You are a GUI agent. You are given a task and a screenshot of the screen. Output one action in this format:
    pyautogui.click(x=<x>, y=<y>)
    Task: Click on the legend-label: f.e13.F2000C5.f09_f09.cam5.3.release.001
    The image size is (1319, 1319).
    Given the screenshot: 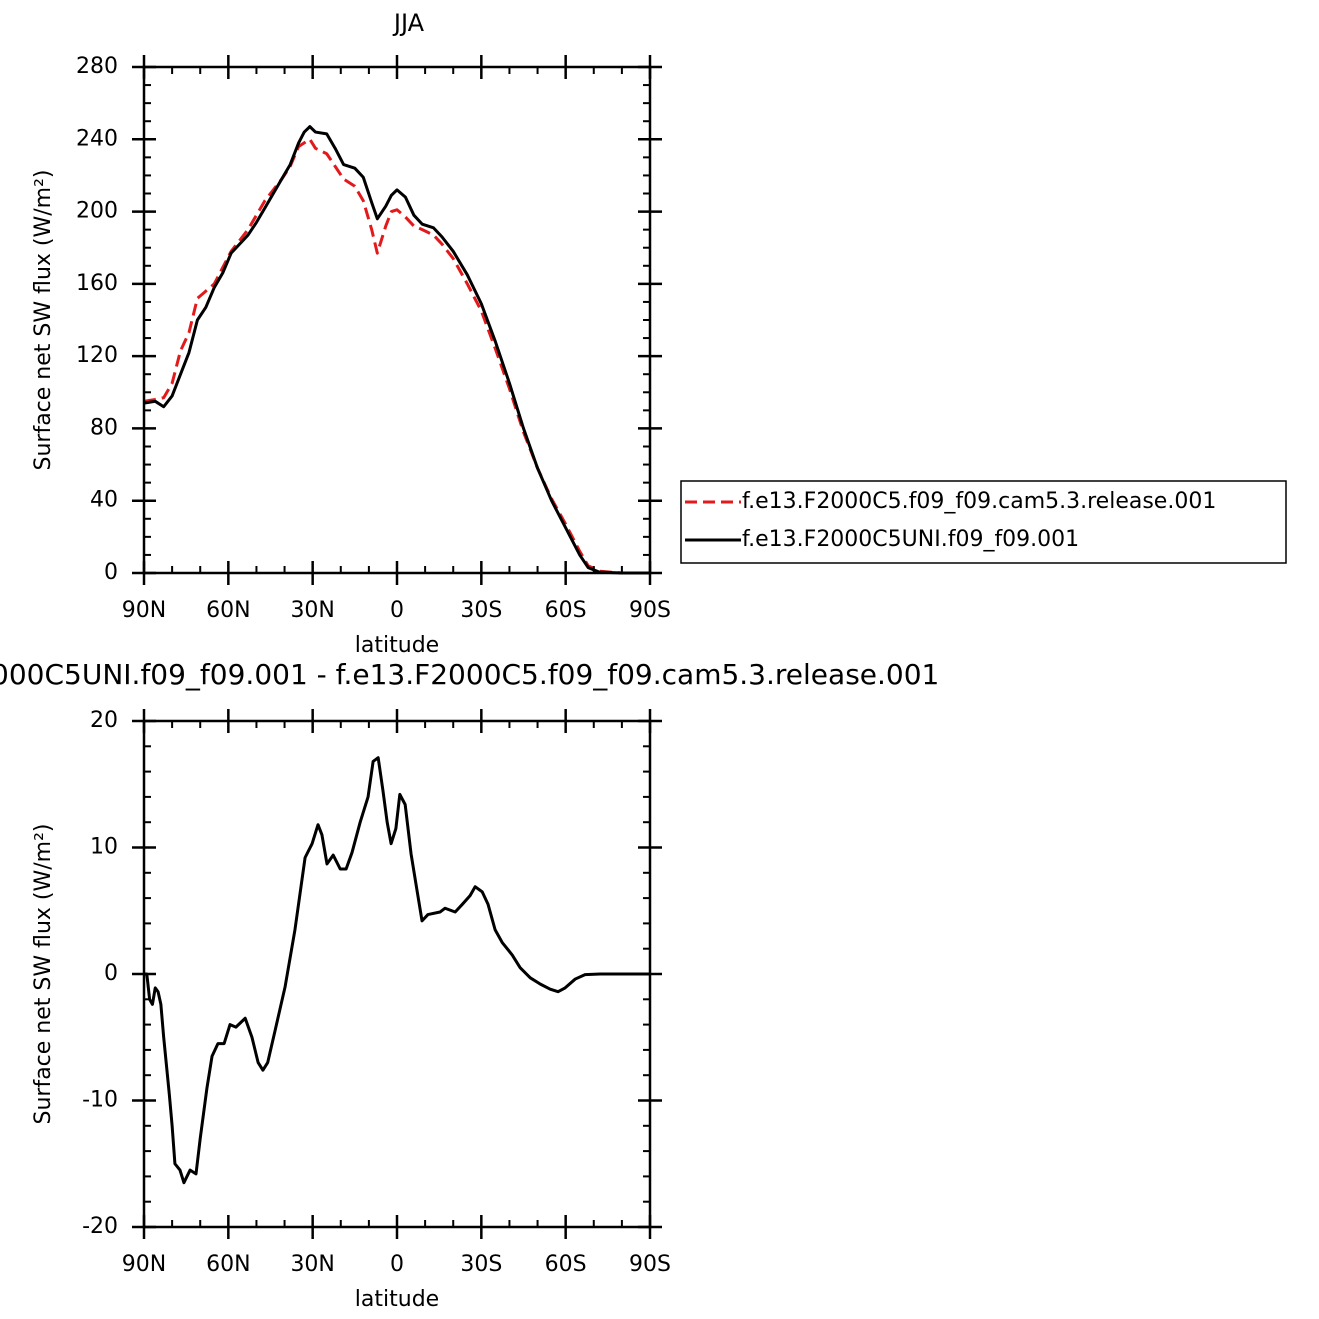 What is the action you would take?
    pyautogui.click(x=979, y=501)
    